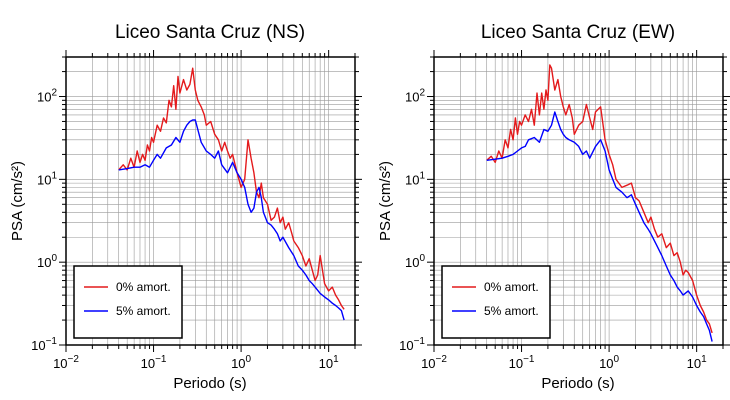 This screenshot has width=730, height=400. Describe the element at coordinates (578, 32) in the screenshot. I see `chart-title: Liceo Santa Cruz (EW)` at that location.